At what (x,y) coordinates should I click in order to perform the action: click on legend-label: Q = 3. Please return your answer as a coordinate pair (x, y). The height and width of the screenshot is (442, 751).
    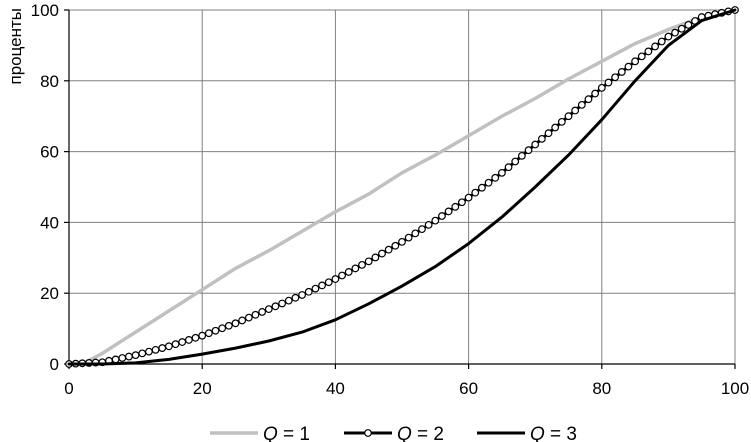
    Looking at the image, I should click on (553, 433).